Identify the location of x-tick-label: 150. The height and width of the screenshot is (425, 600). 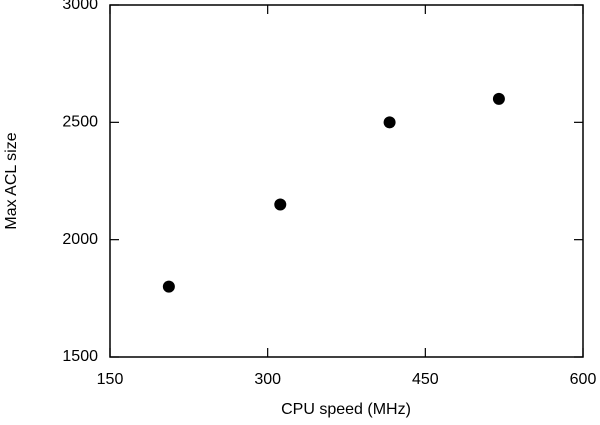
(110, 379).